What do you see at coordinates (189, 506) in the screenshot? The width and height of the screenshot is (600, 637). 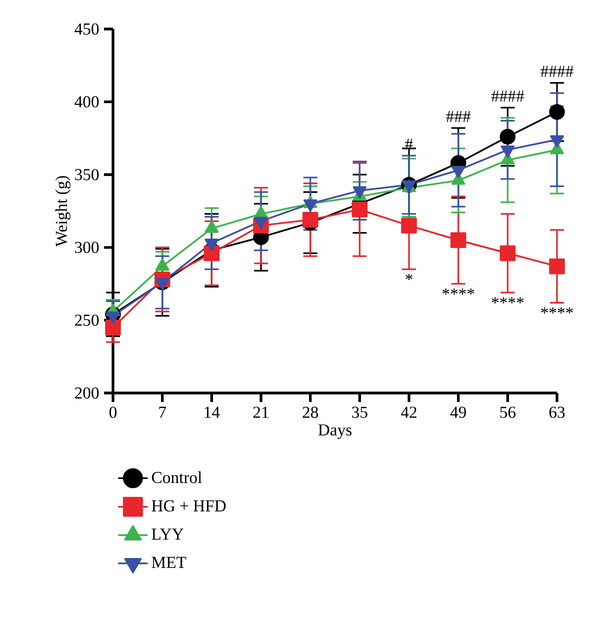 I see `legend-label: HG + HFD` at bounding box center [189, 506].